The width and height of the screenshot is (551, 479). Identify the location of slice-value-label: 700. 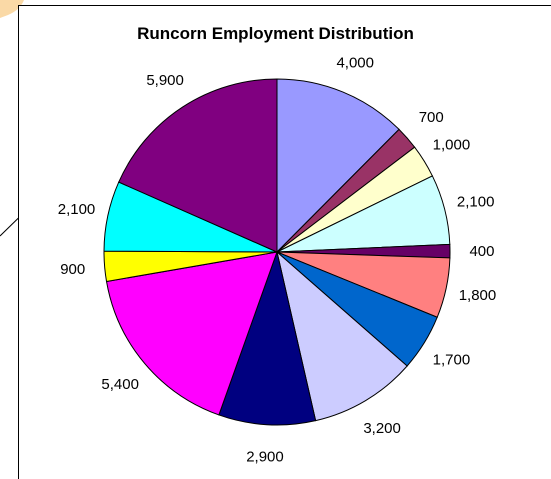
(431, 117).